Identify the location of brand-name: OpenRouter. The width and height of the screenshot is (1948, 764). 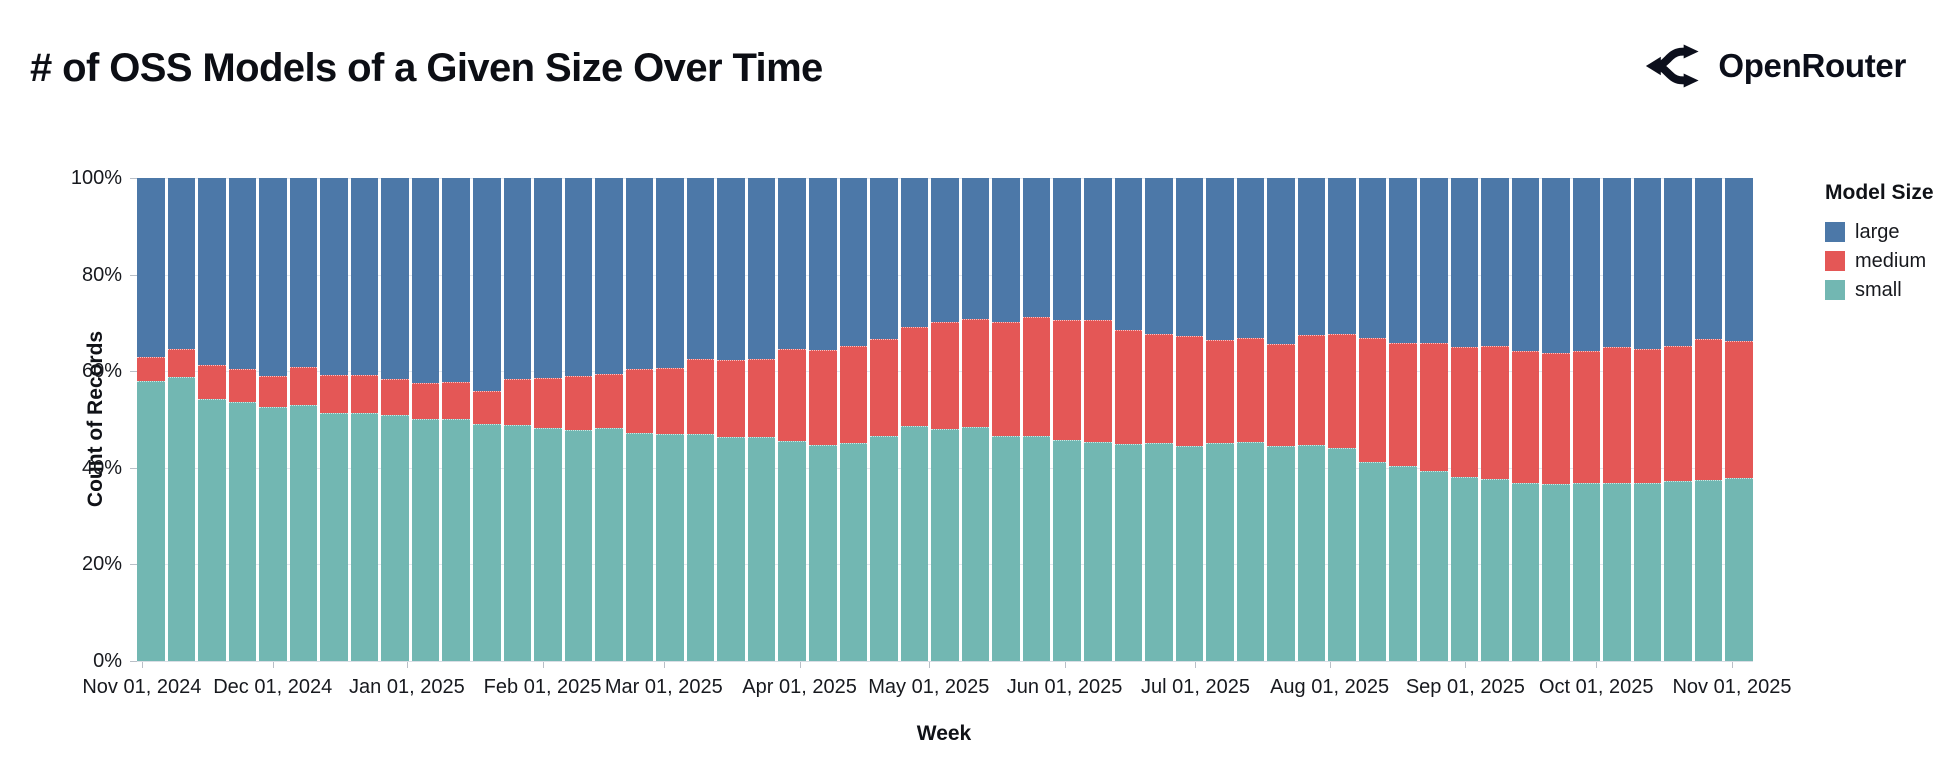
(1812, 65).